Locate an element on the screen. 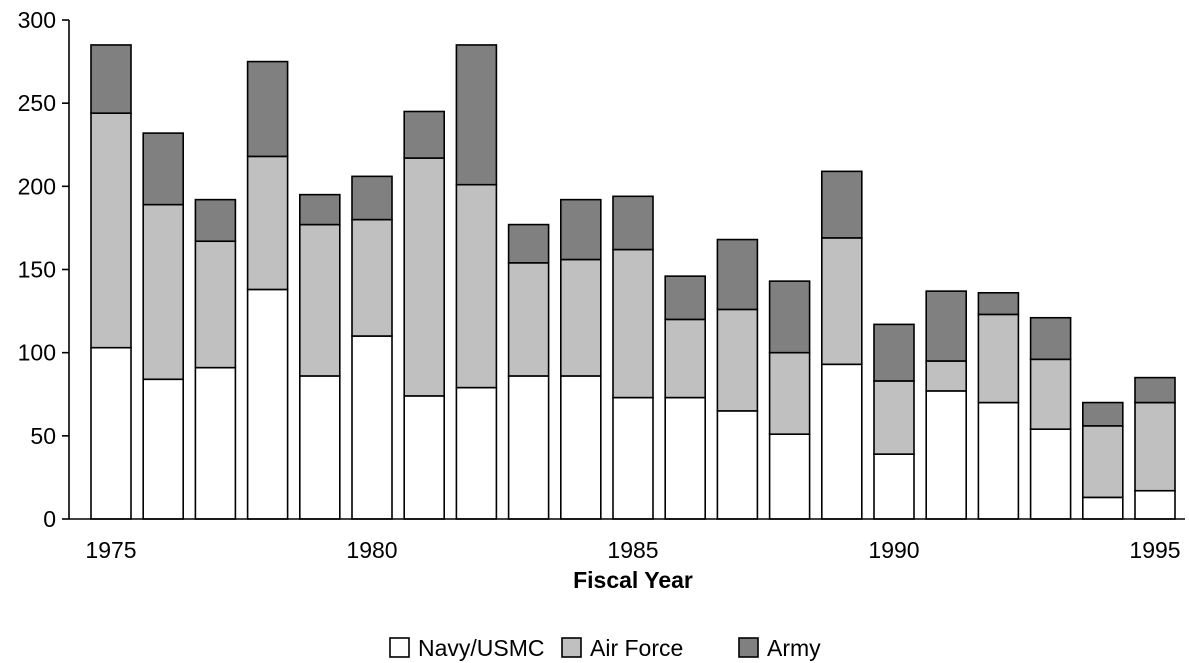  bar-air-force-1994 is located at coordinates (1103, 462).